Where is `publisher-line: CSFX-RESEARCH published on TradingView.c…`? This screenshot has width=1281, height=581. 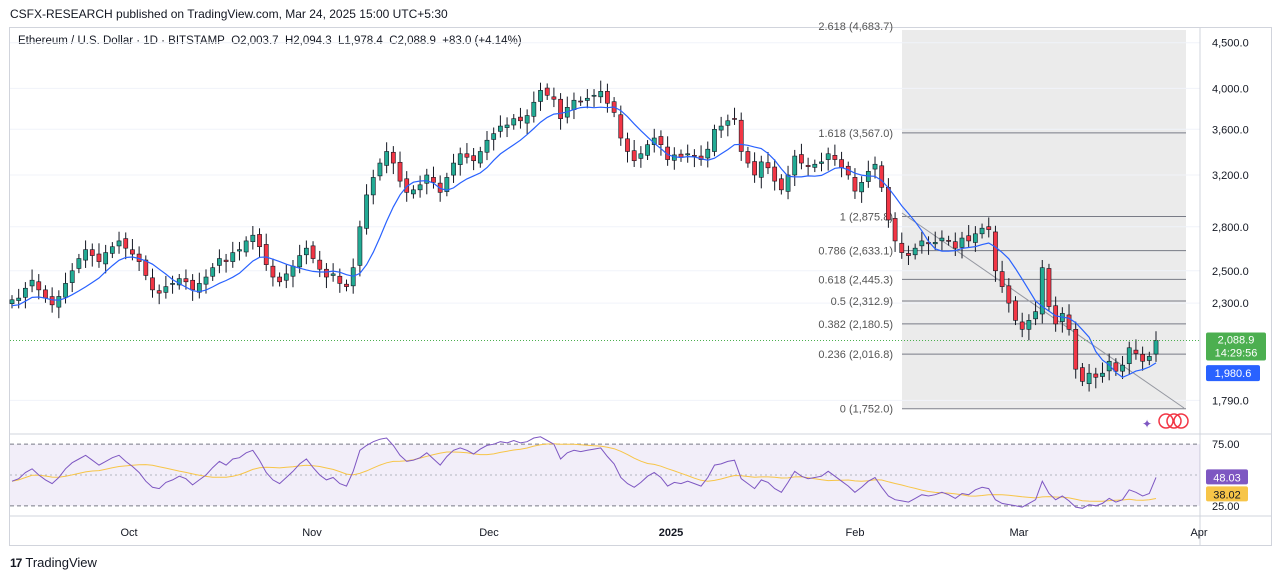
publisher-line: CSFX-RESEARCH published on TradingView.c… is located at coordinates (229, 14).